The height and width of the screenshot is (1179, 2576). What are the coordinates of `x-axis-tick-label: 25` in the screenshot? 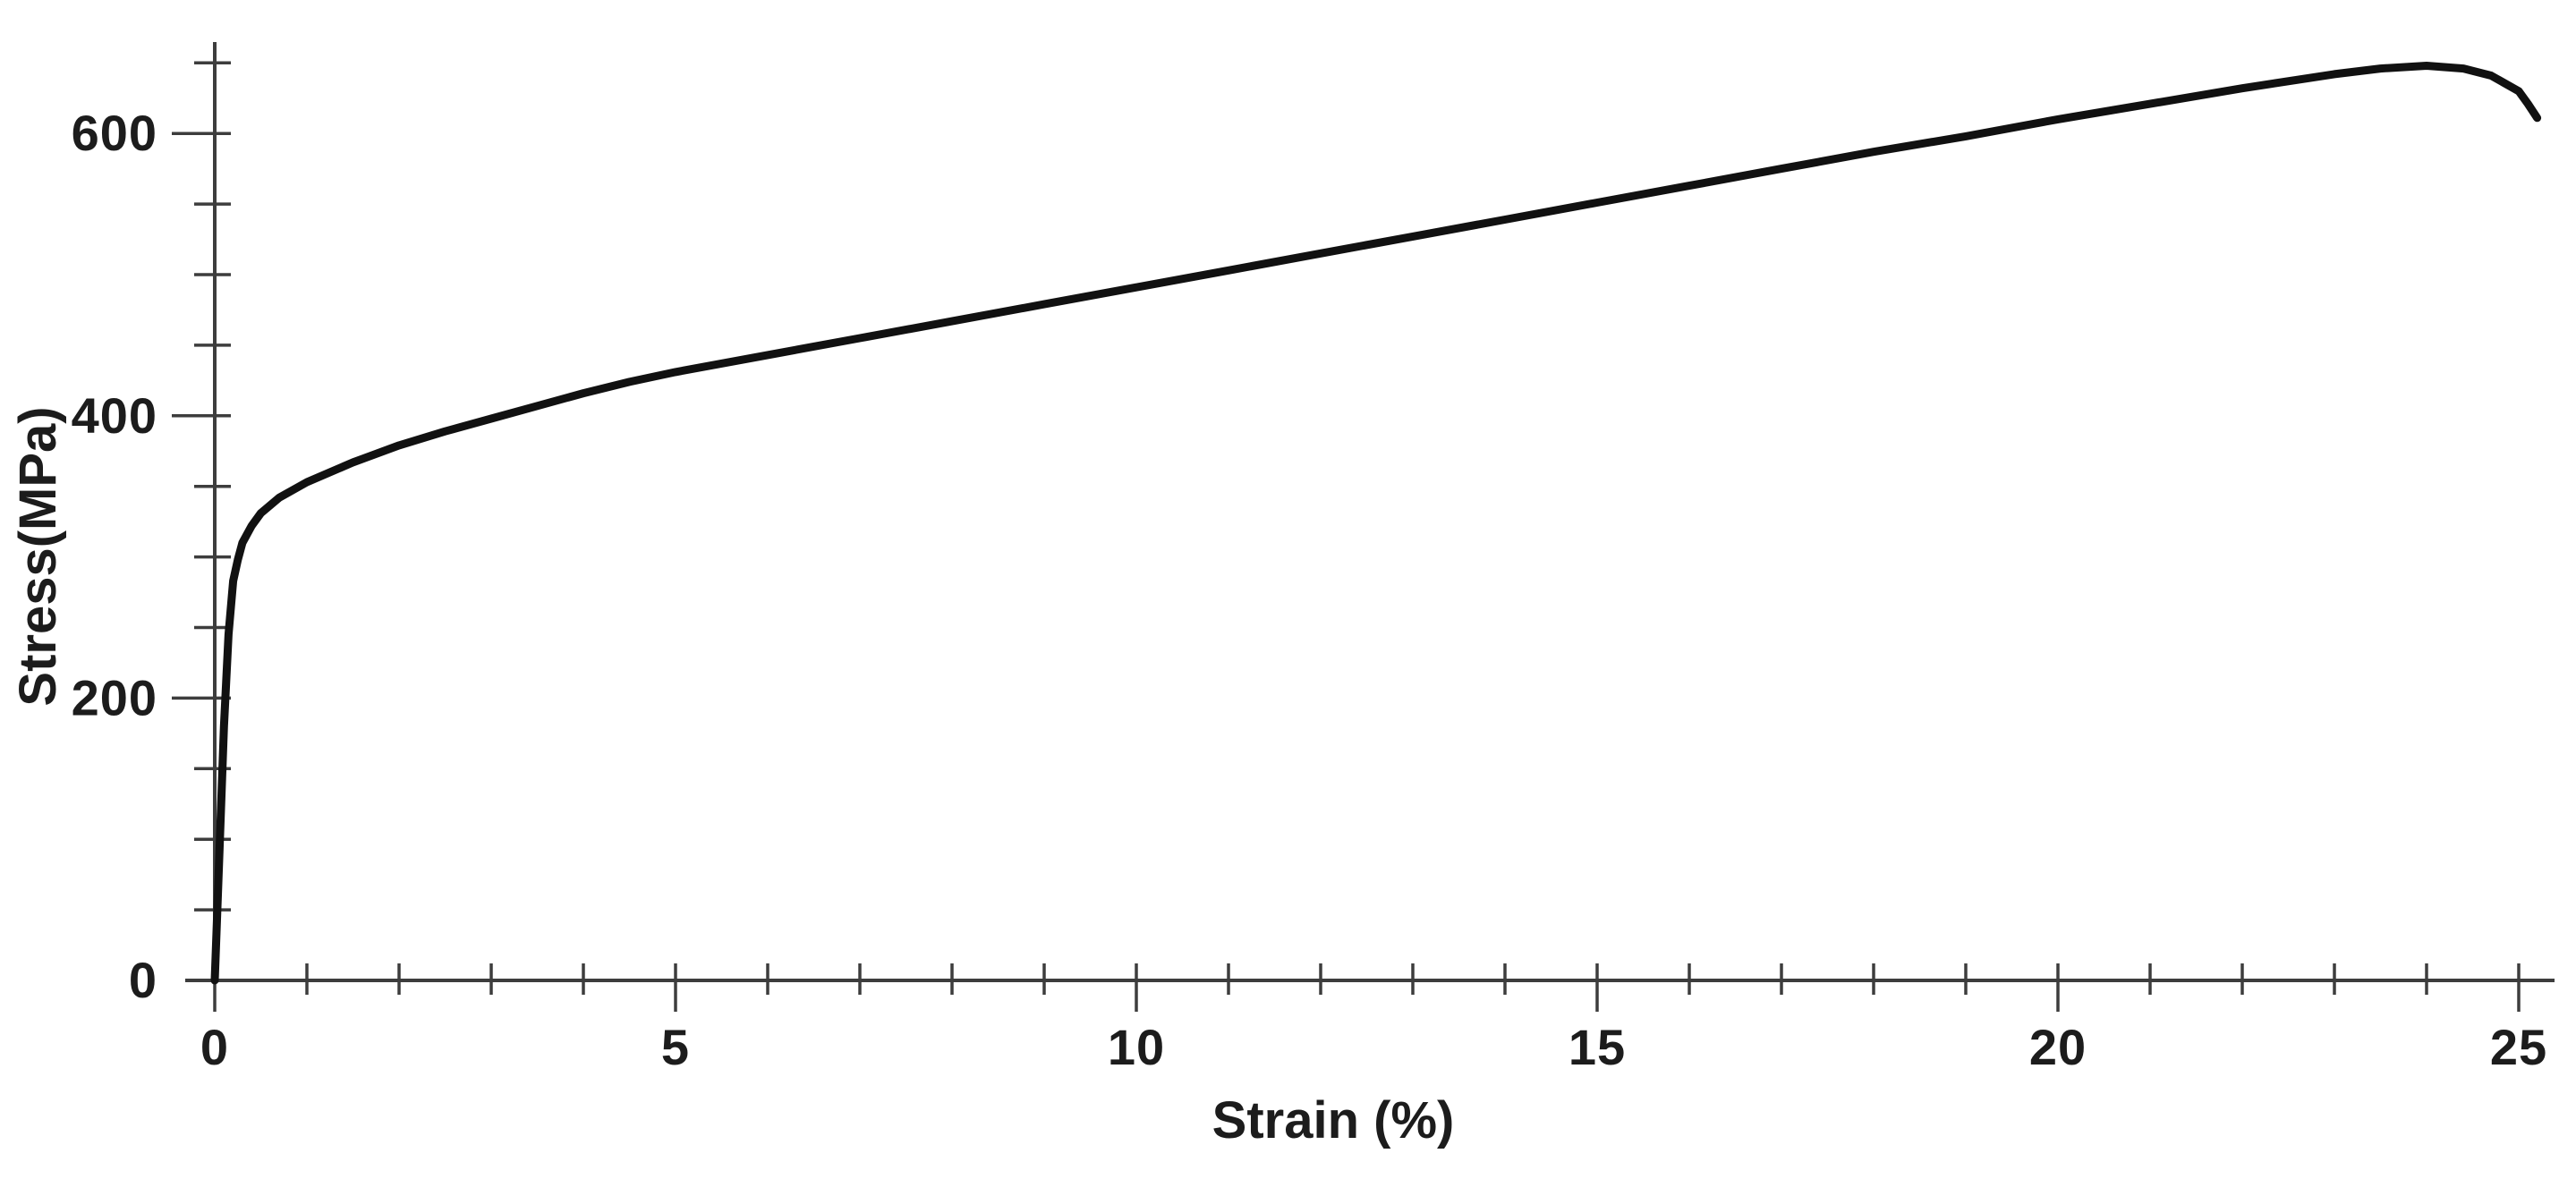 It's located at (2518, 1047).